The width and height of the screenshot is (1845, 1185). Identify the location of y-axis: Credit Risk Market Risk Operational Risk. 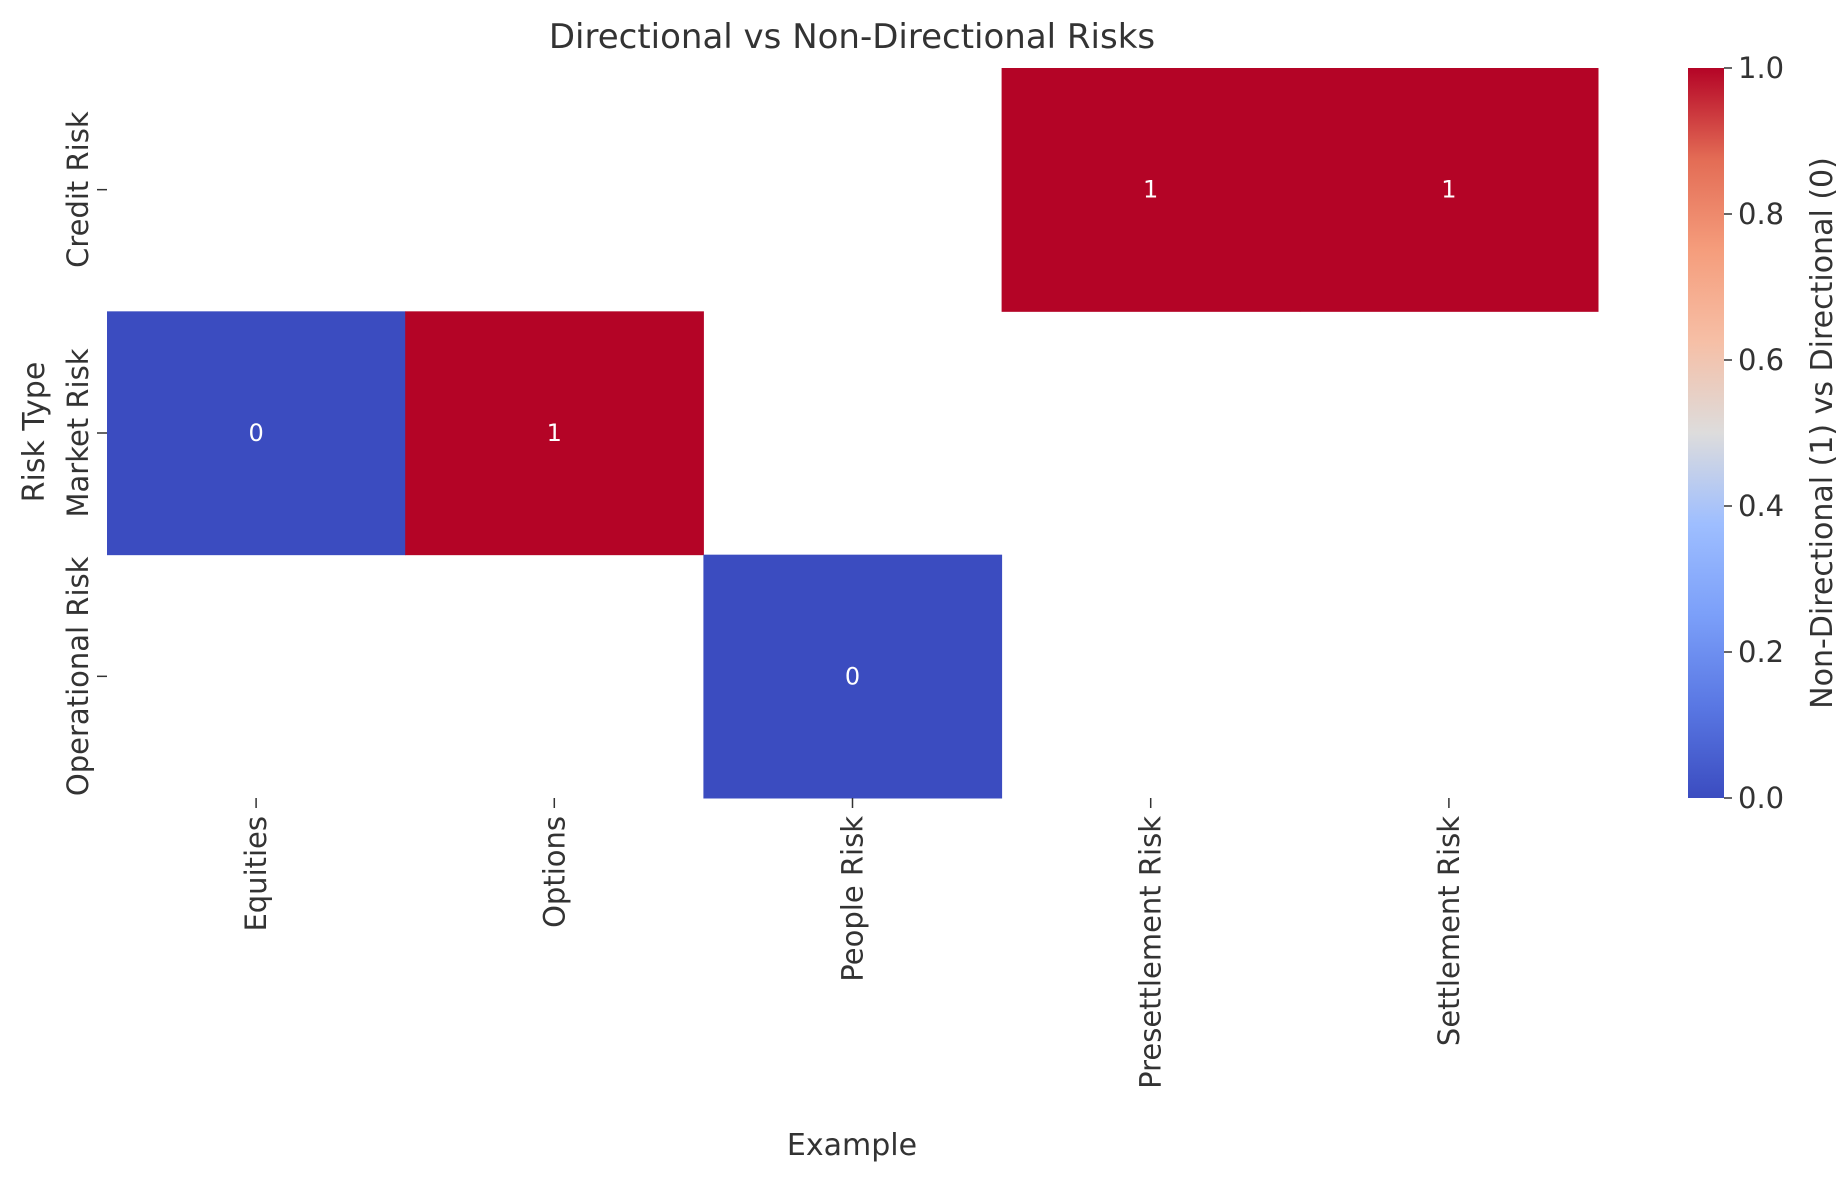
(84, 453).